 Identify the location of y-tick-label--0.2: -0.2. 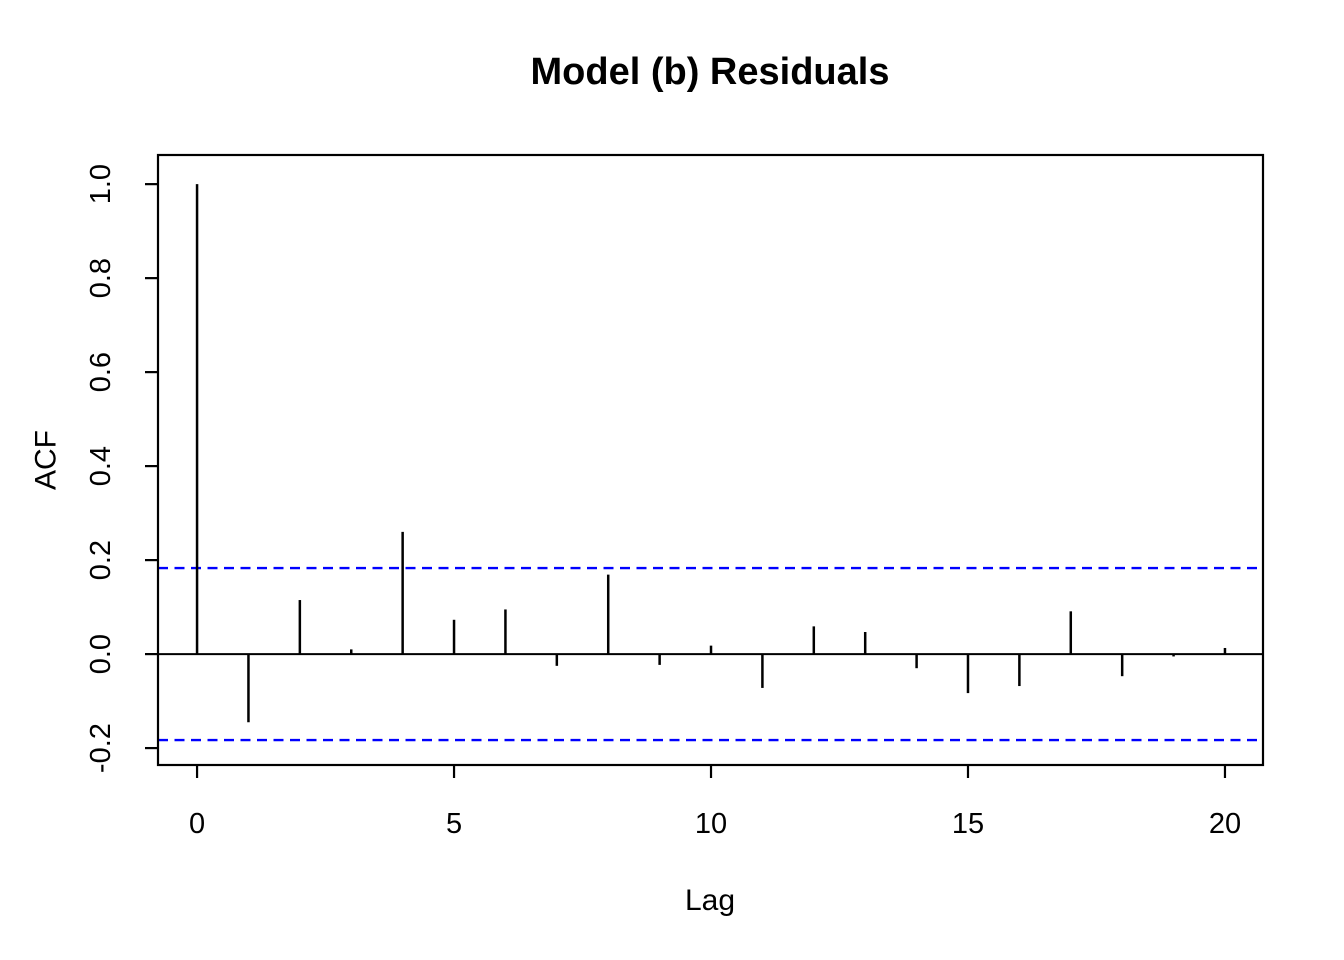
(101, 748).